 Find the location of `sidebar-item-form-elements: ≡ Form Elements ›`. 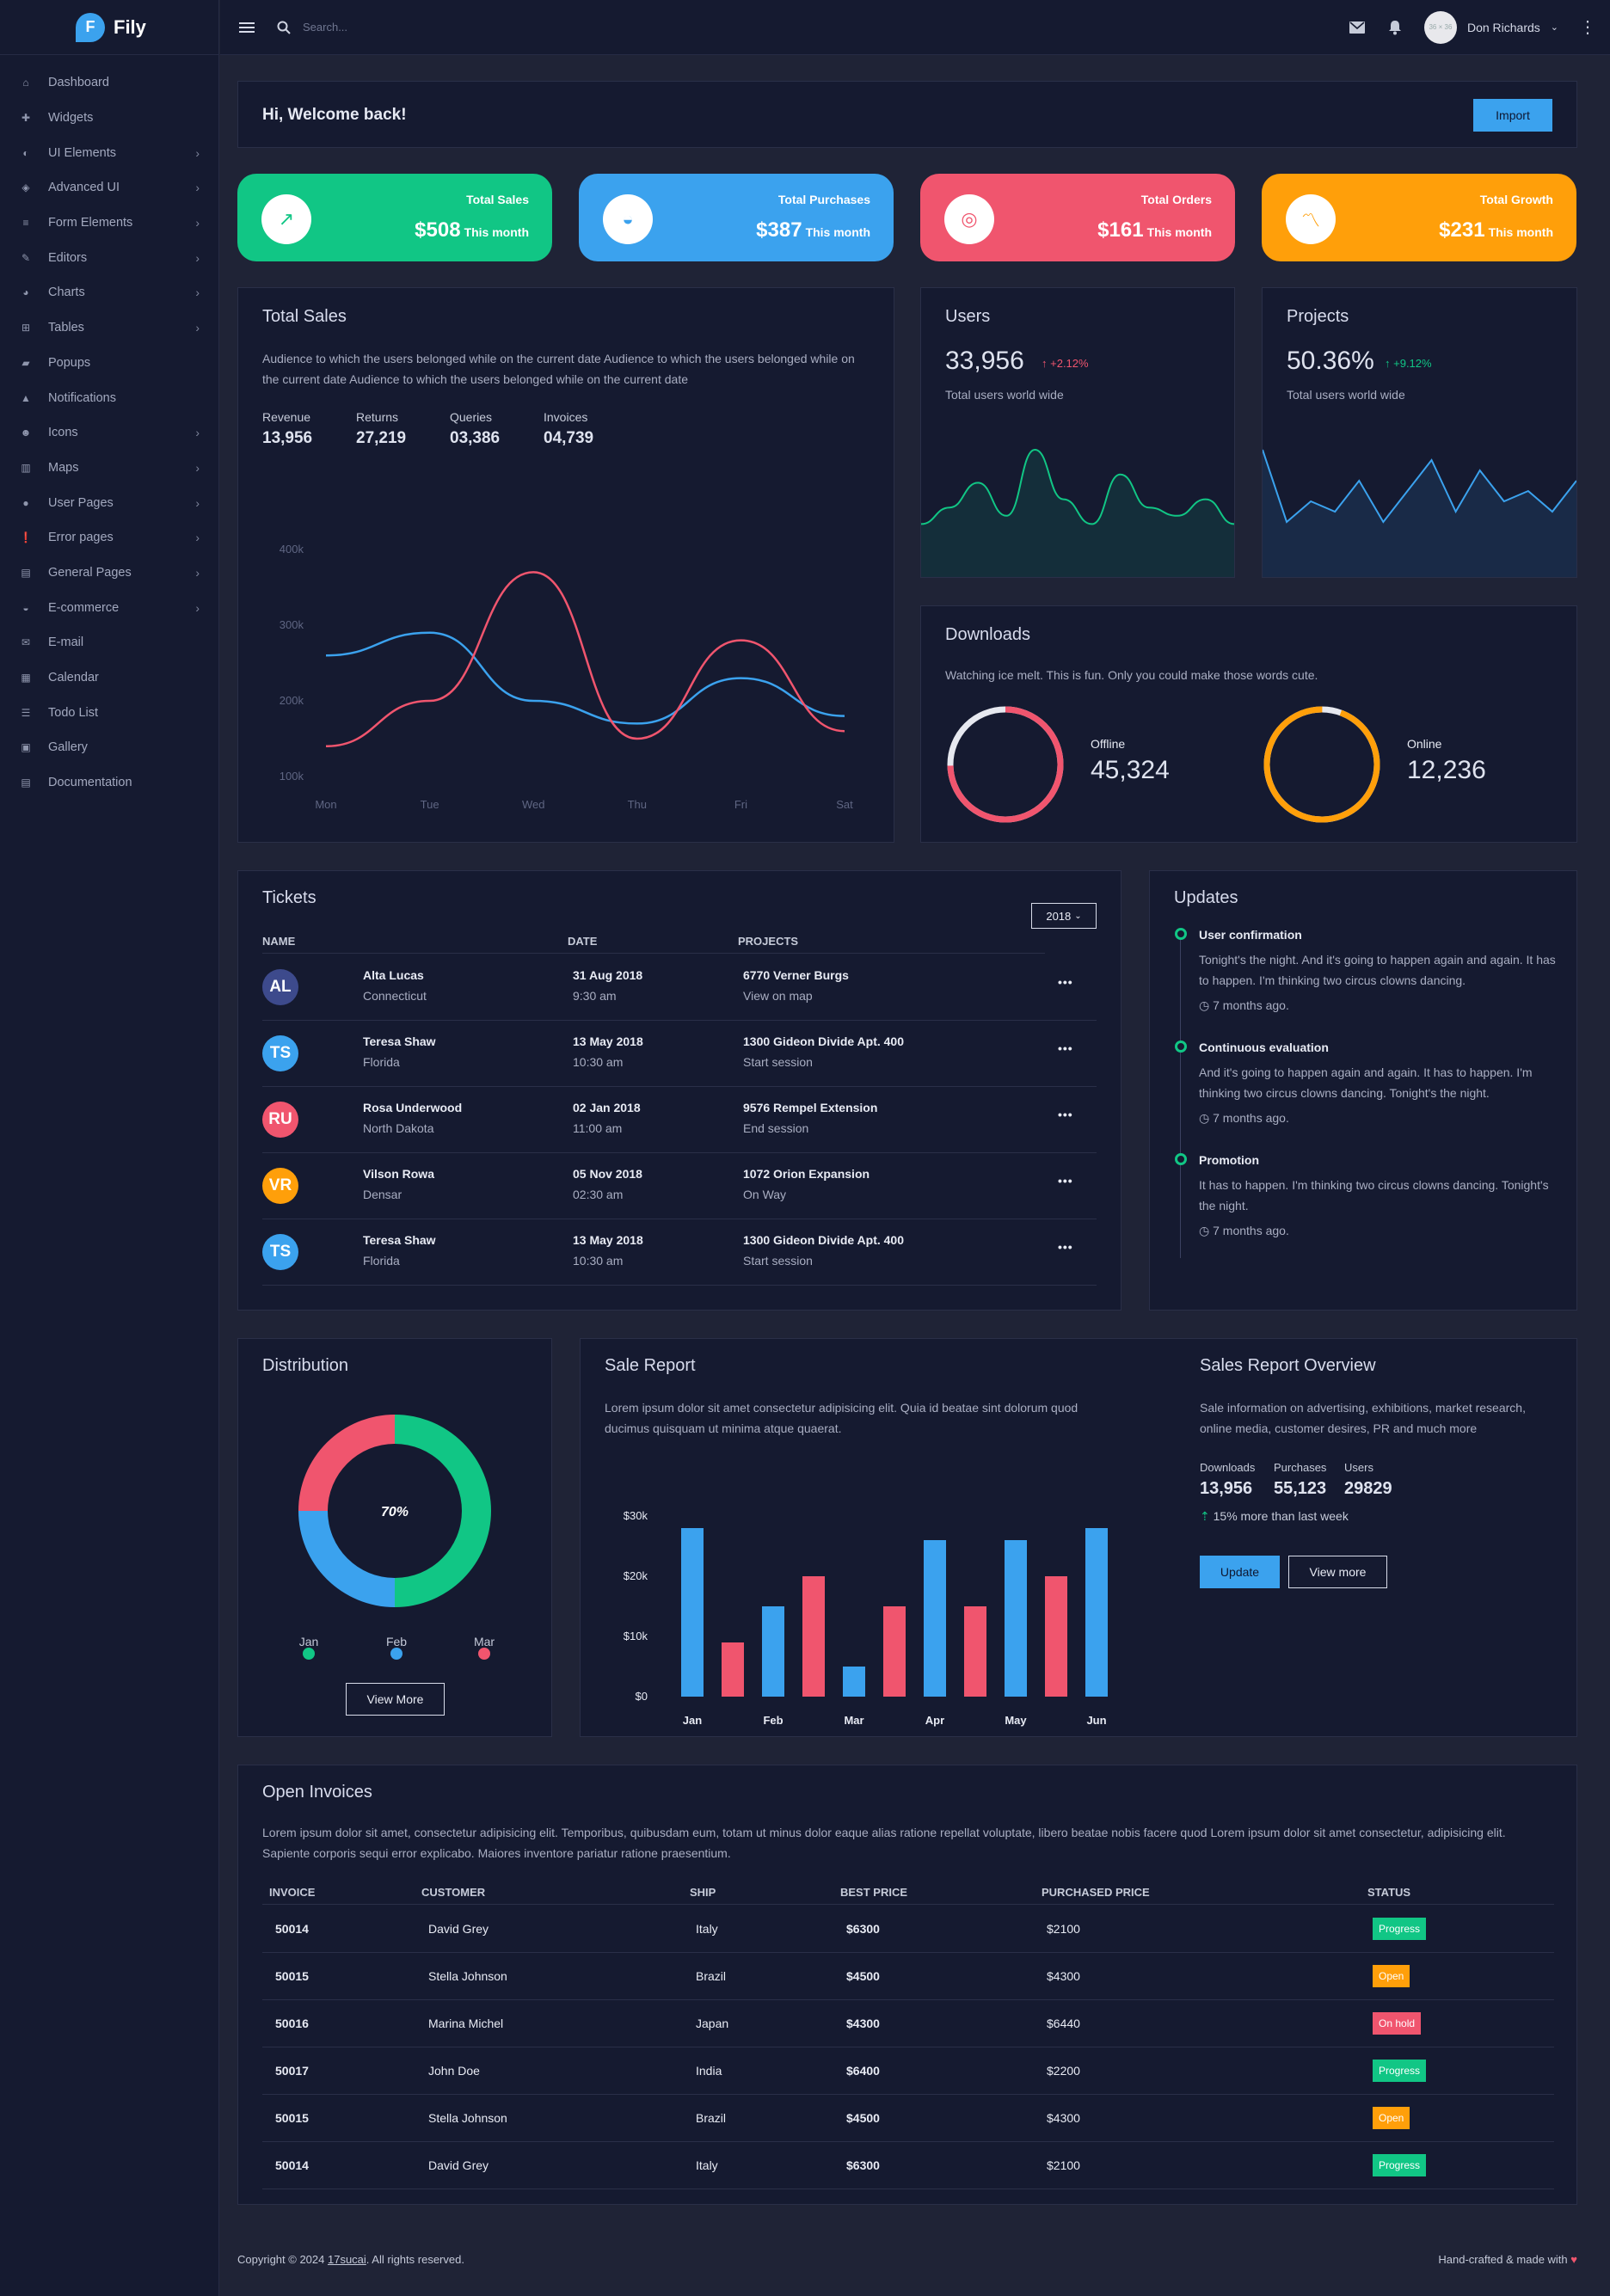

sidebar-item-form-elements: ≡ Form Elements › is located at coordinates (109, 223).